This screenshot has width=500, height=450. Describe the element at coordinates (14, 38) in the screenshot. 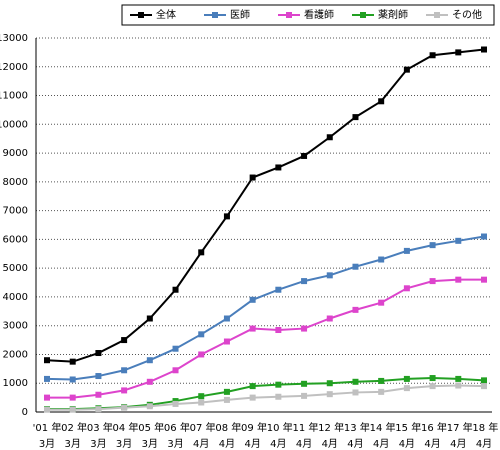

I see `y-tick-label: 13000` at that location.